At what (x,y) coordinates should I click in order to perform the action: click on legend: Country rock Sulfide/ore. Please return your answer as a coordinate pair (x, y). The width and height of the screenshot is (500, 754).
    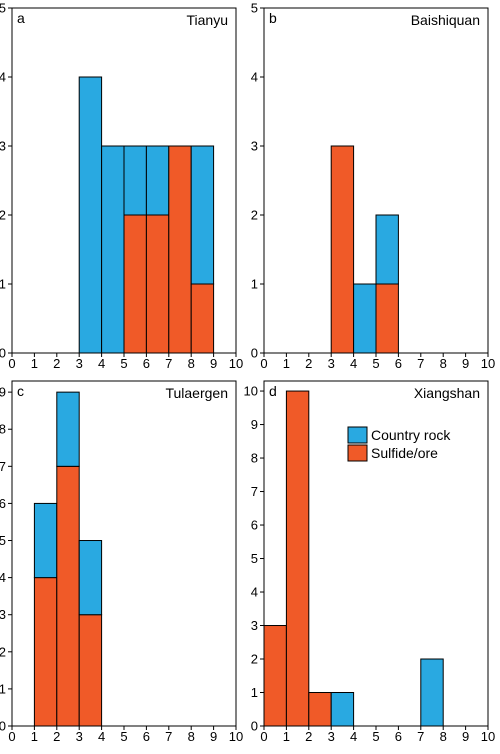
    Looking at the image, I should click on (399, 444).